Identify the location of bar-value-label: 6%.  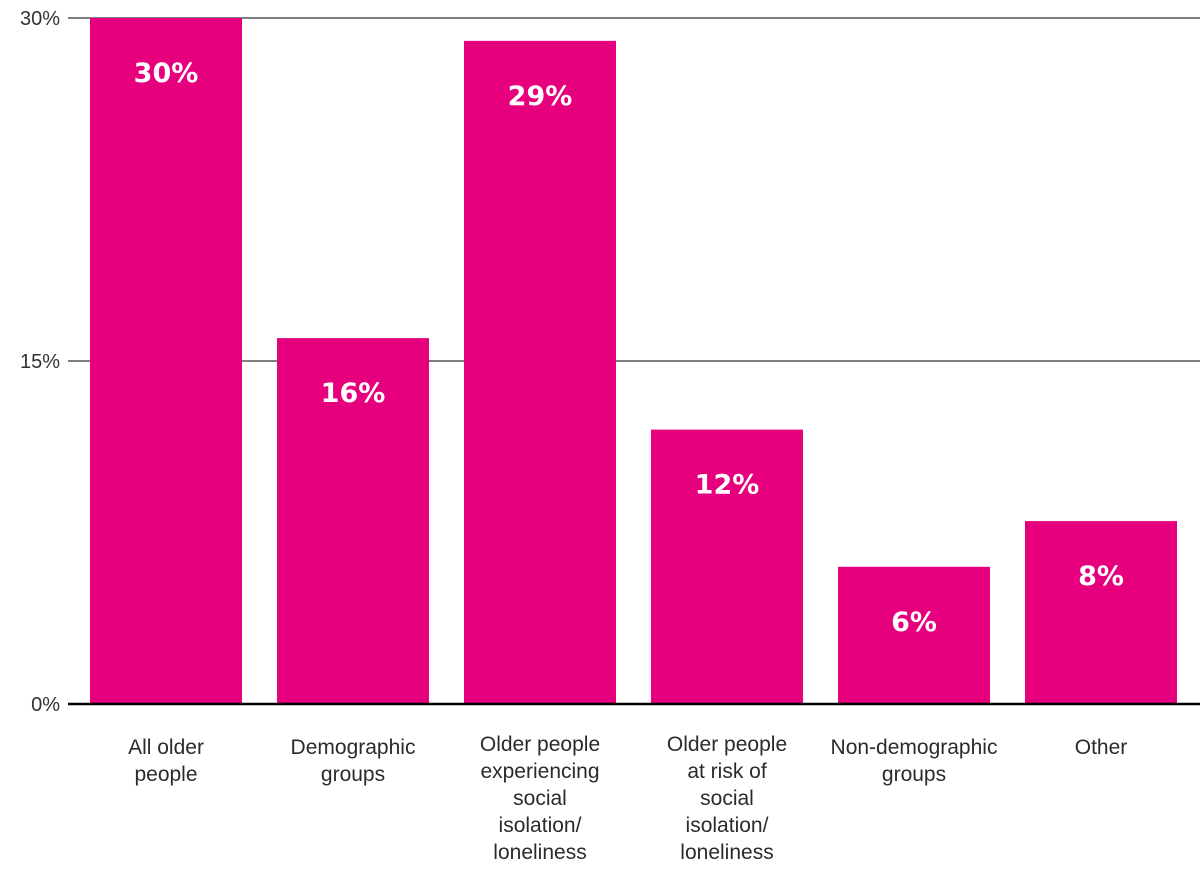
(914, 622).